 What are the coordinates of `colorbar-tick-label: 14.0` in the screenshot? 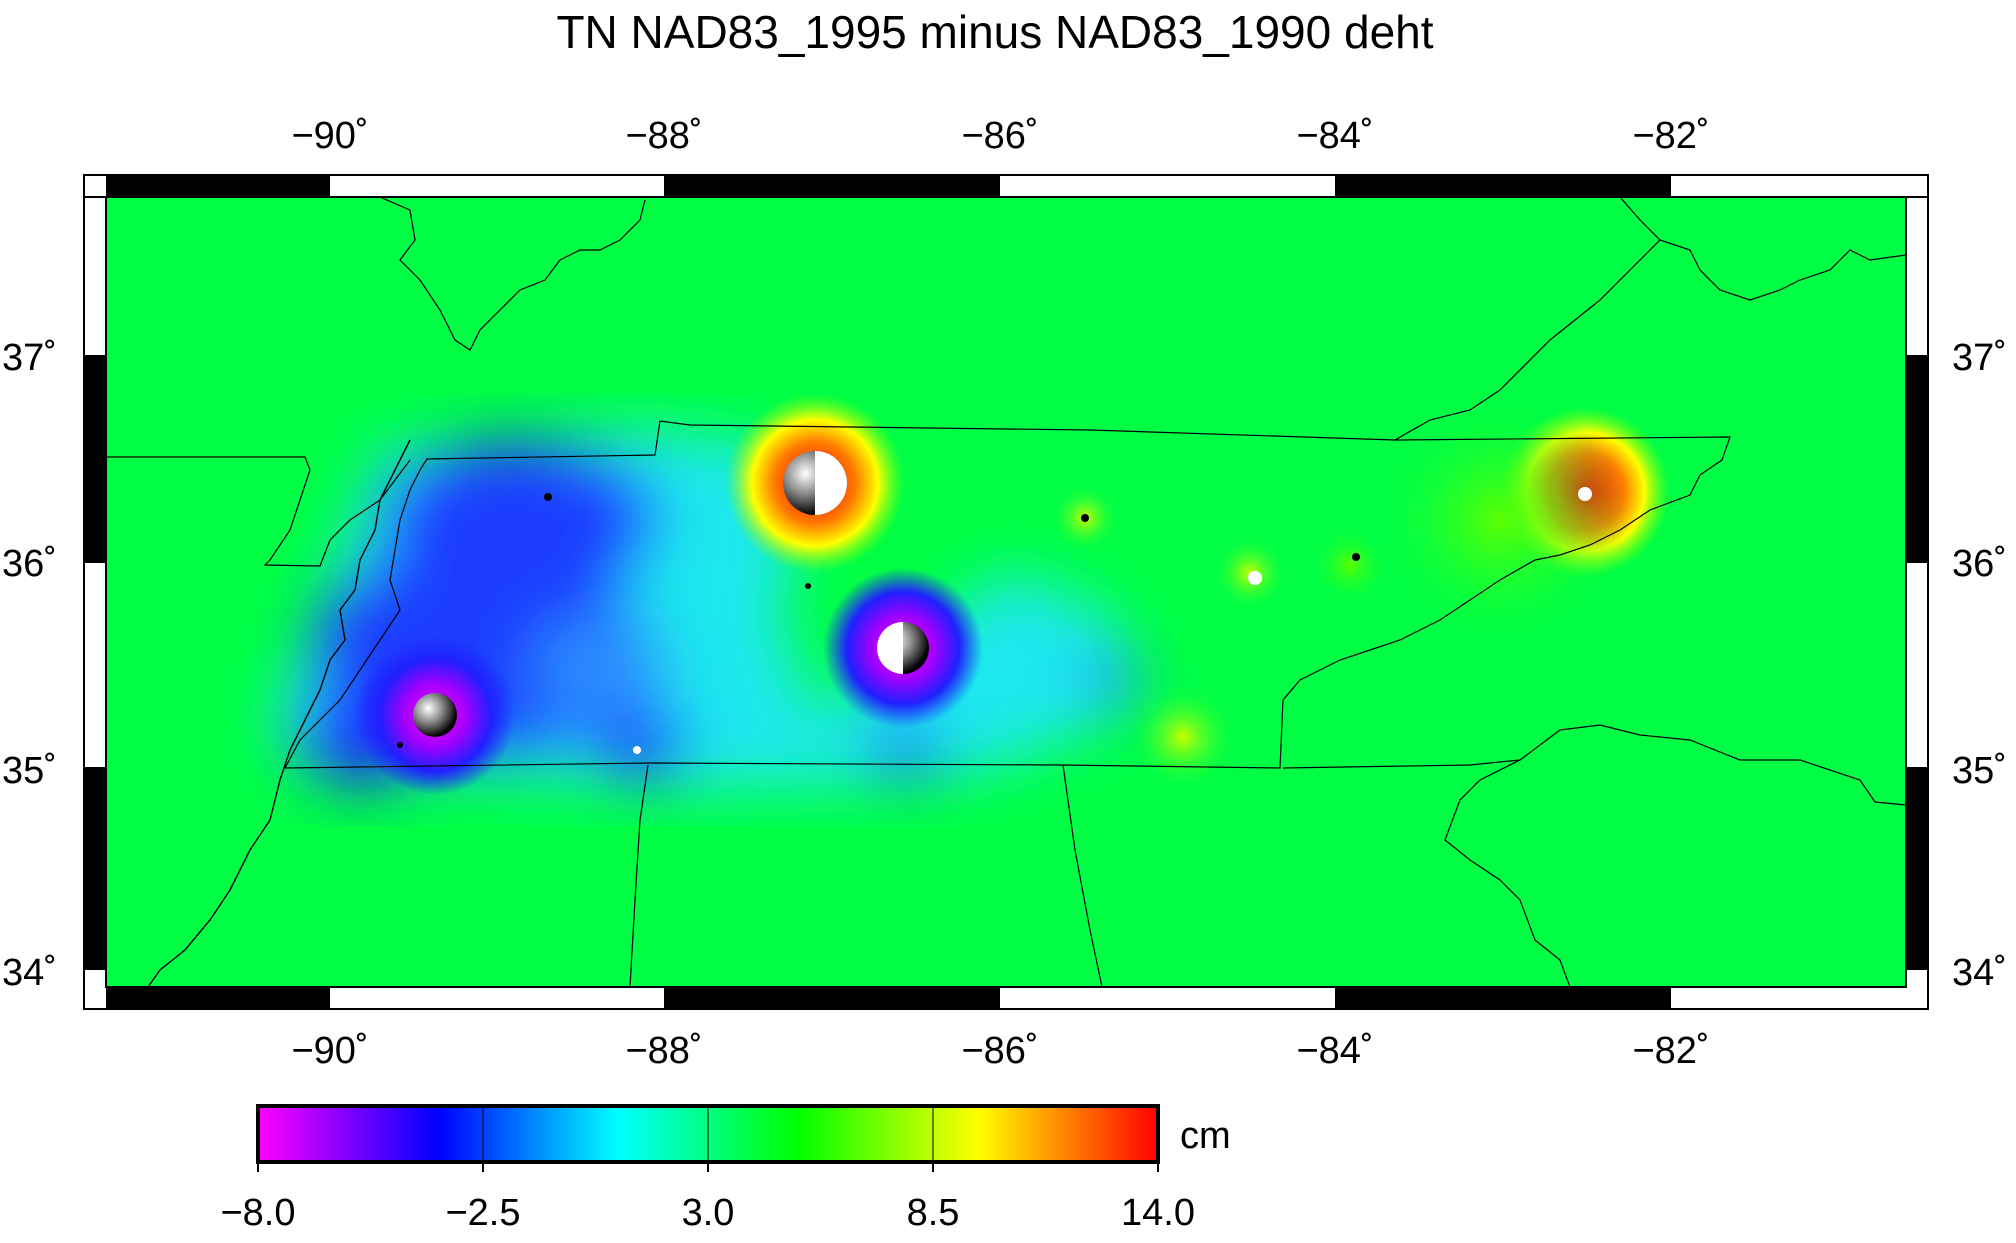 It's located at (1158, 1213).